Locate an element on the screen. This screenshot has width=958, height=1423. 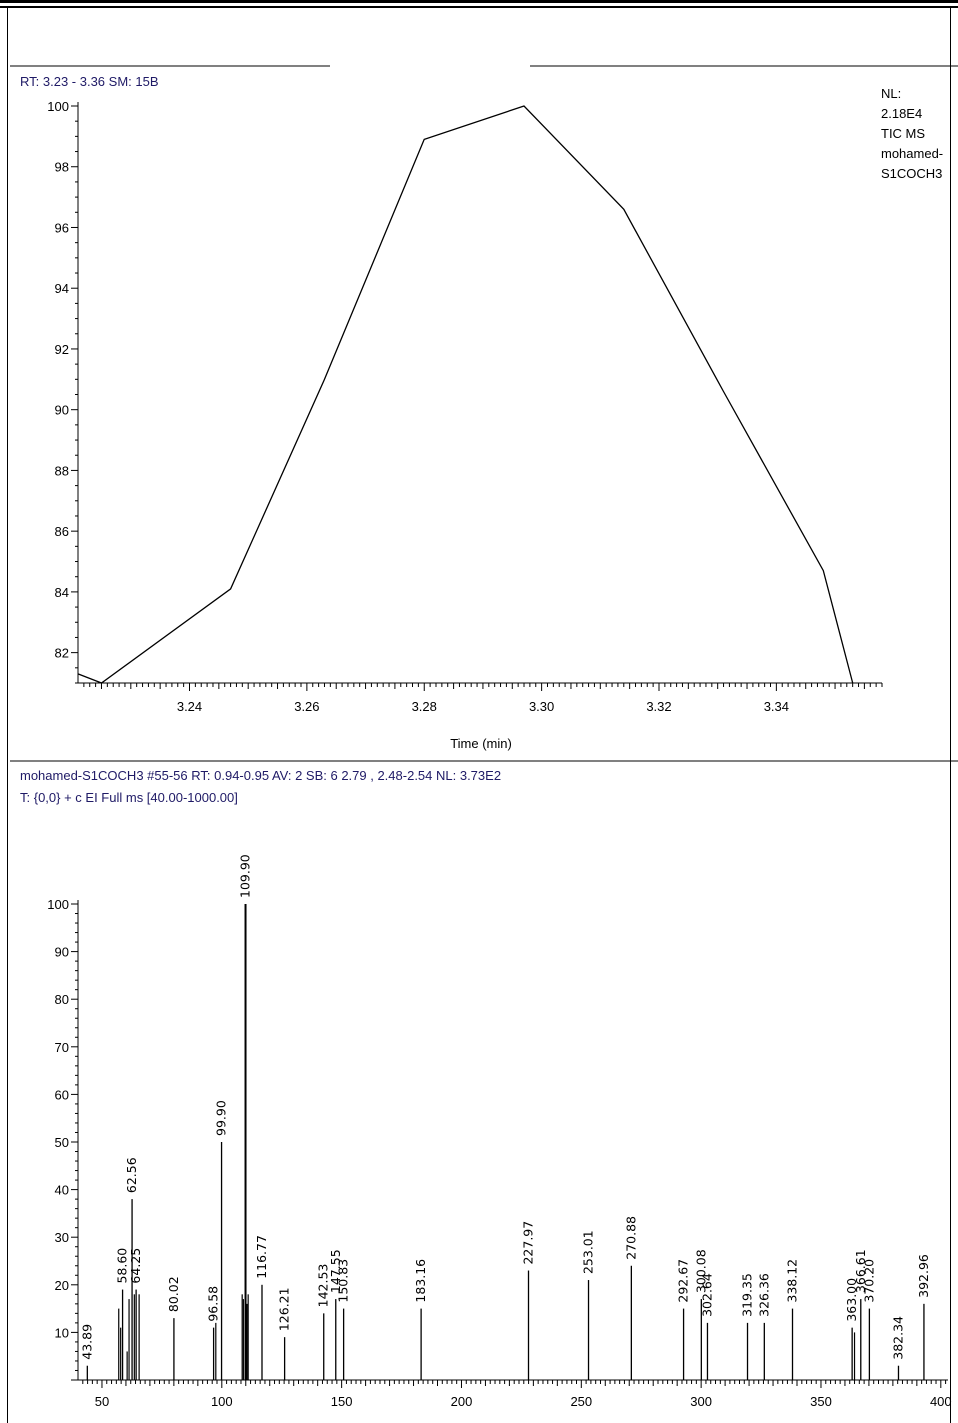
spectrum-peak-label: 183.16 is located at coordinates (420, 1281).